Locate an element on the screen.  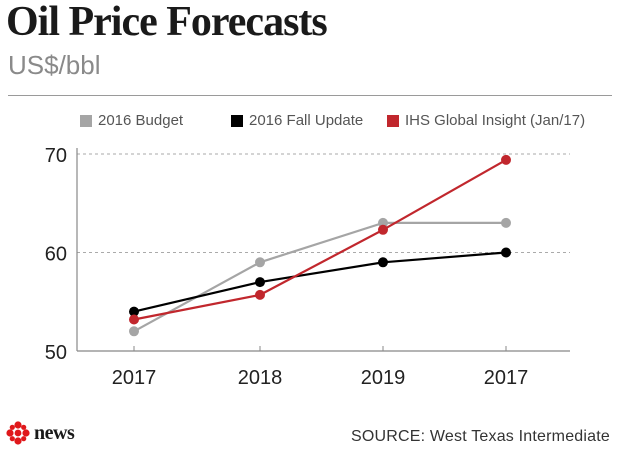
legend-swatch-ihs is located at coordinates (393, 120).